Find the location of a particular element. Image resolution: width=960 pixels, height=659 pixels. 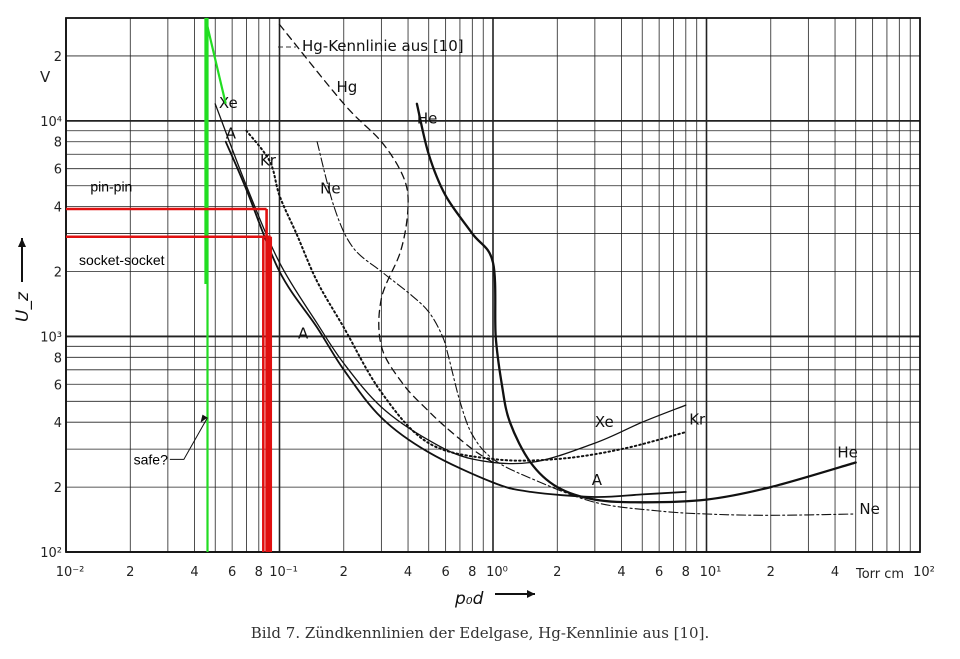

red-vertical-extra is located at coordinates (268, 394).